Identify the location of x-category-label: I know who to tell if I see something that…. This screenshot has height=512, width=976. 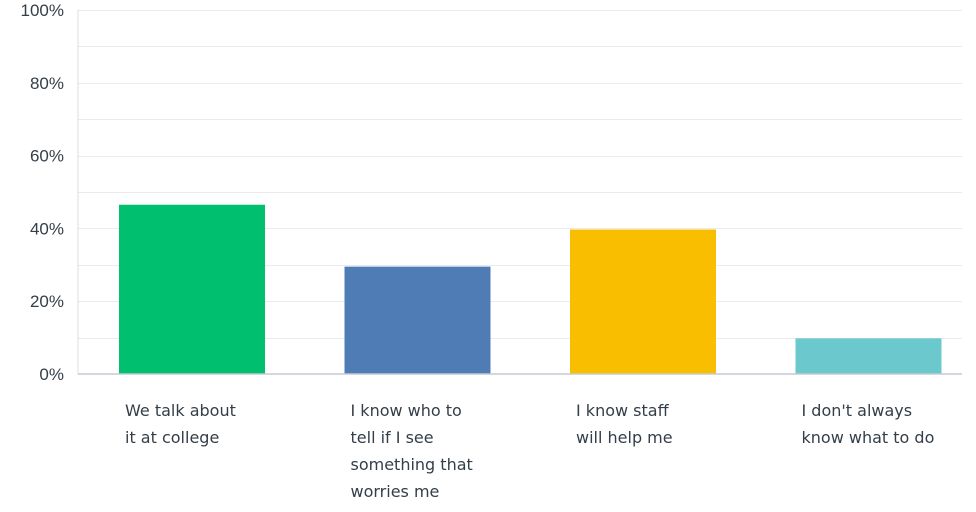
(412, 451).